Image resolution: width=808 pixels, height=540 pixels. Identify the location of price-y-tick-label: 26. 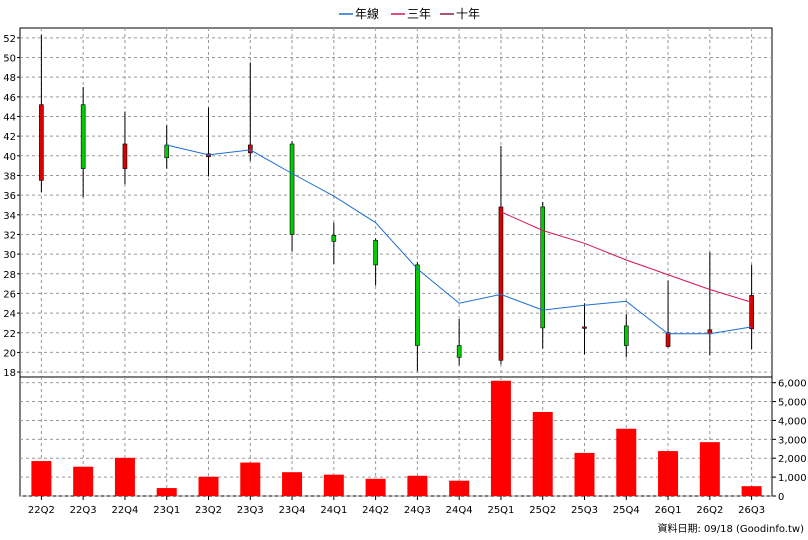
(9, 294).